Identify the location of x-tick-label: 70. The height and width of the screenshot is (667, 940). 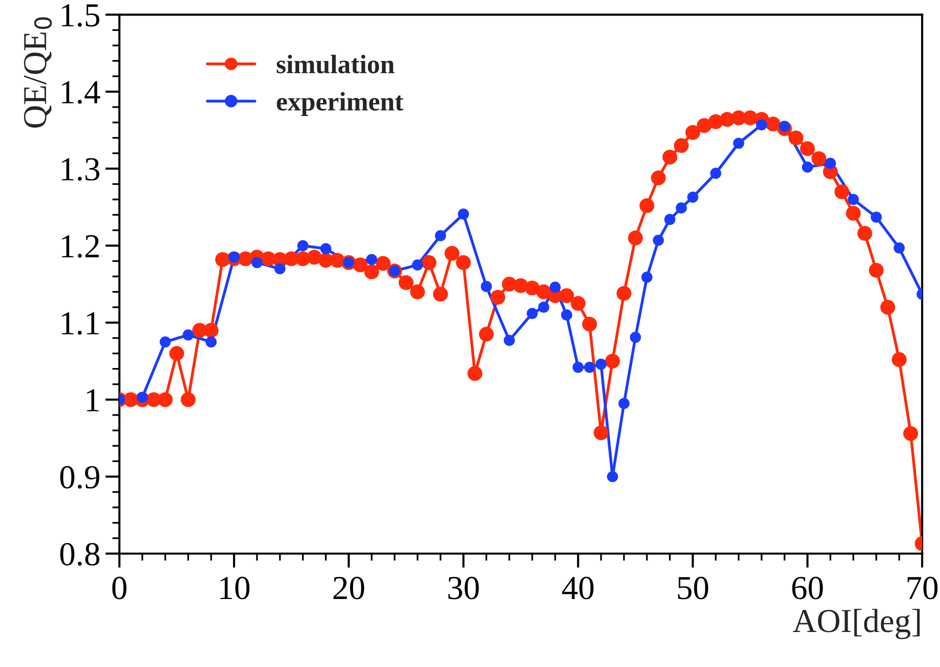
(923, 588).